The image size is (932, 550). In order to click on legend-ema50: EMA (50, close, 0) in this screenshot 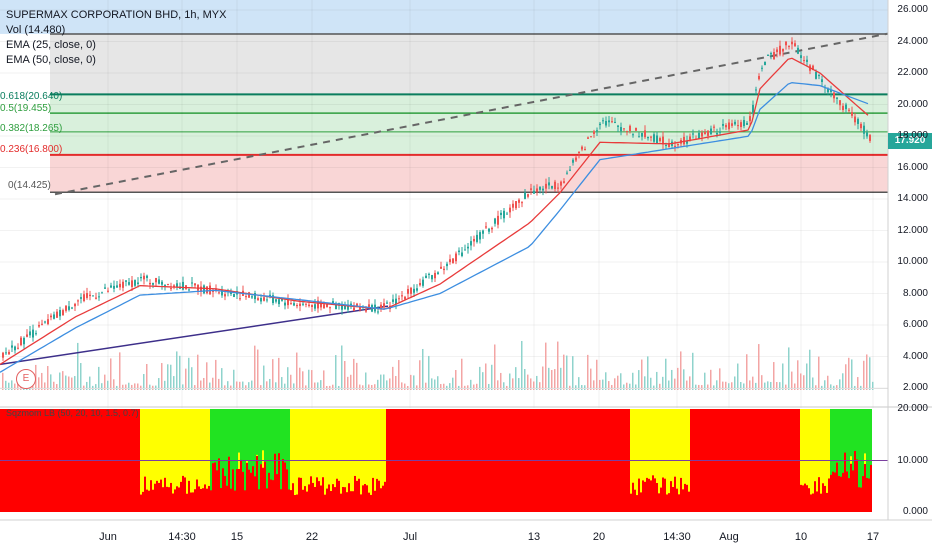, I will do `click(51, 60)`.